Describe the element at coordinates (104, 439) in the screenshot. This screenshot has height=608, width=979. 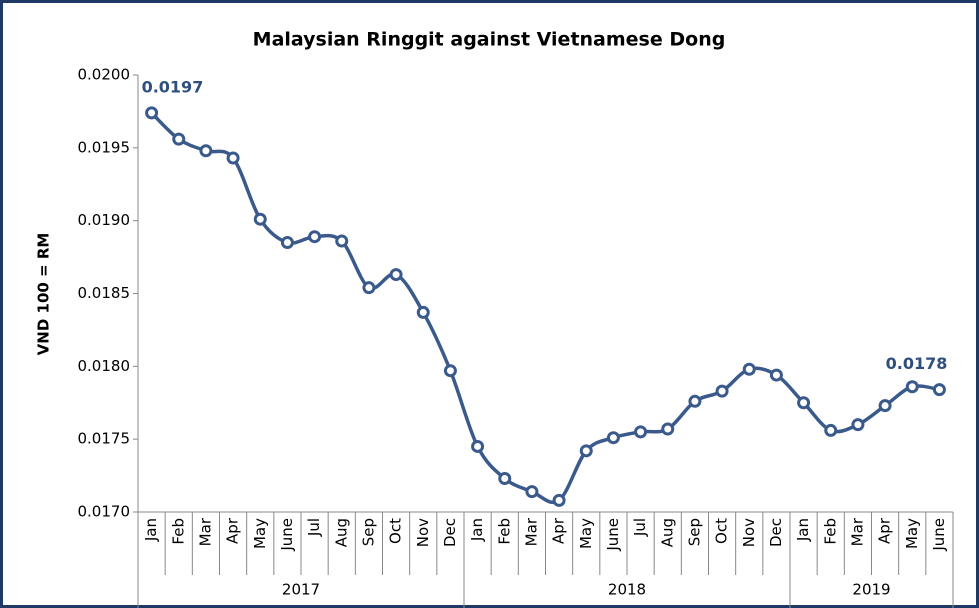
I see `y-tick-label: 0.0175` at that location.